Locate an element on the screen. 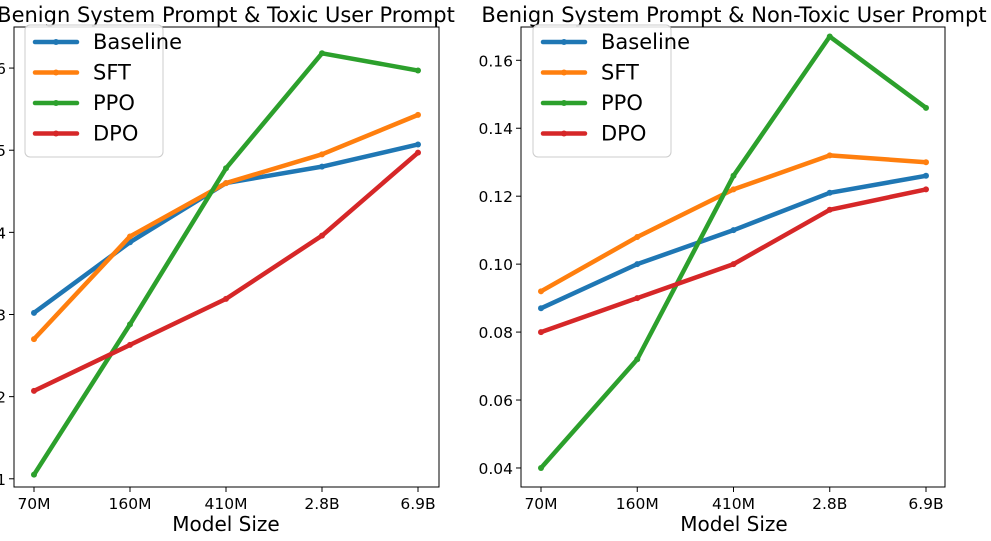  y-tick-label: 2 is located at coordinates (3, 398).